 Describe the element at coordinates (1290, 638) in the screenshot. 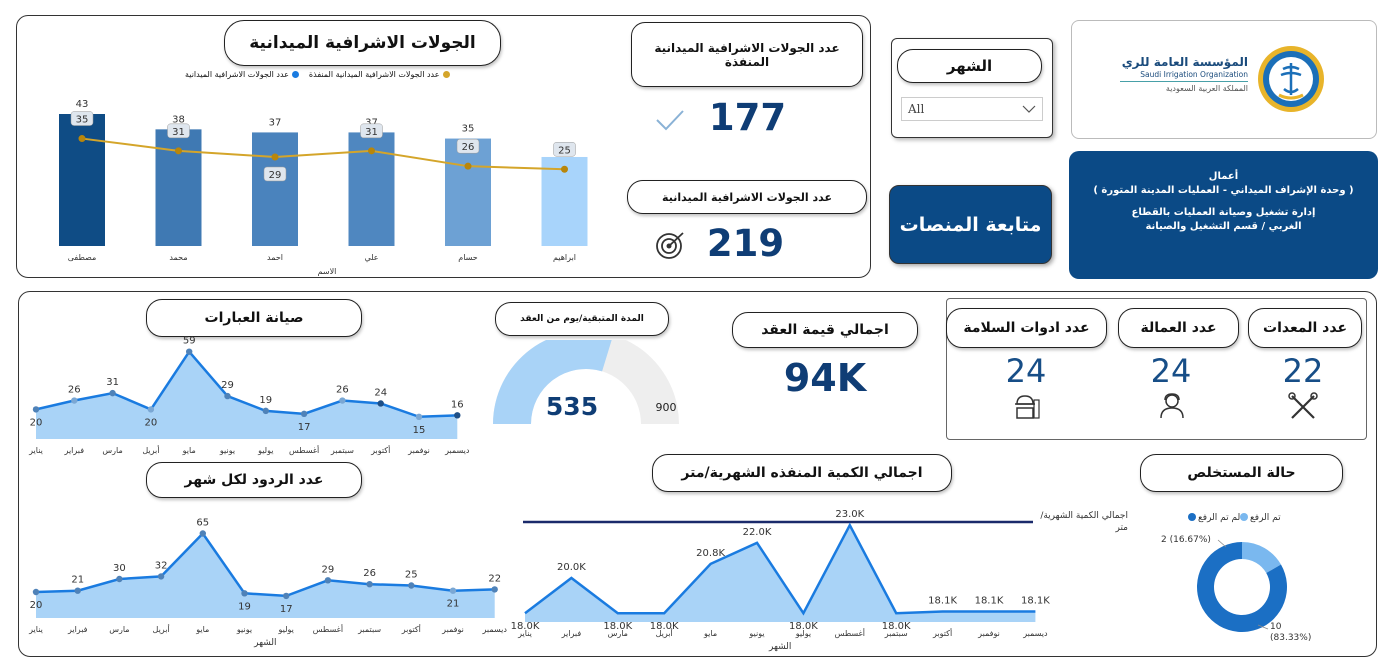

I see `donut-label-1b: (83.33%)` at that location.